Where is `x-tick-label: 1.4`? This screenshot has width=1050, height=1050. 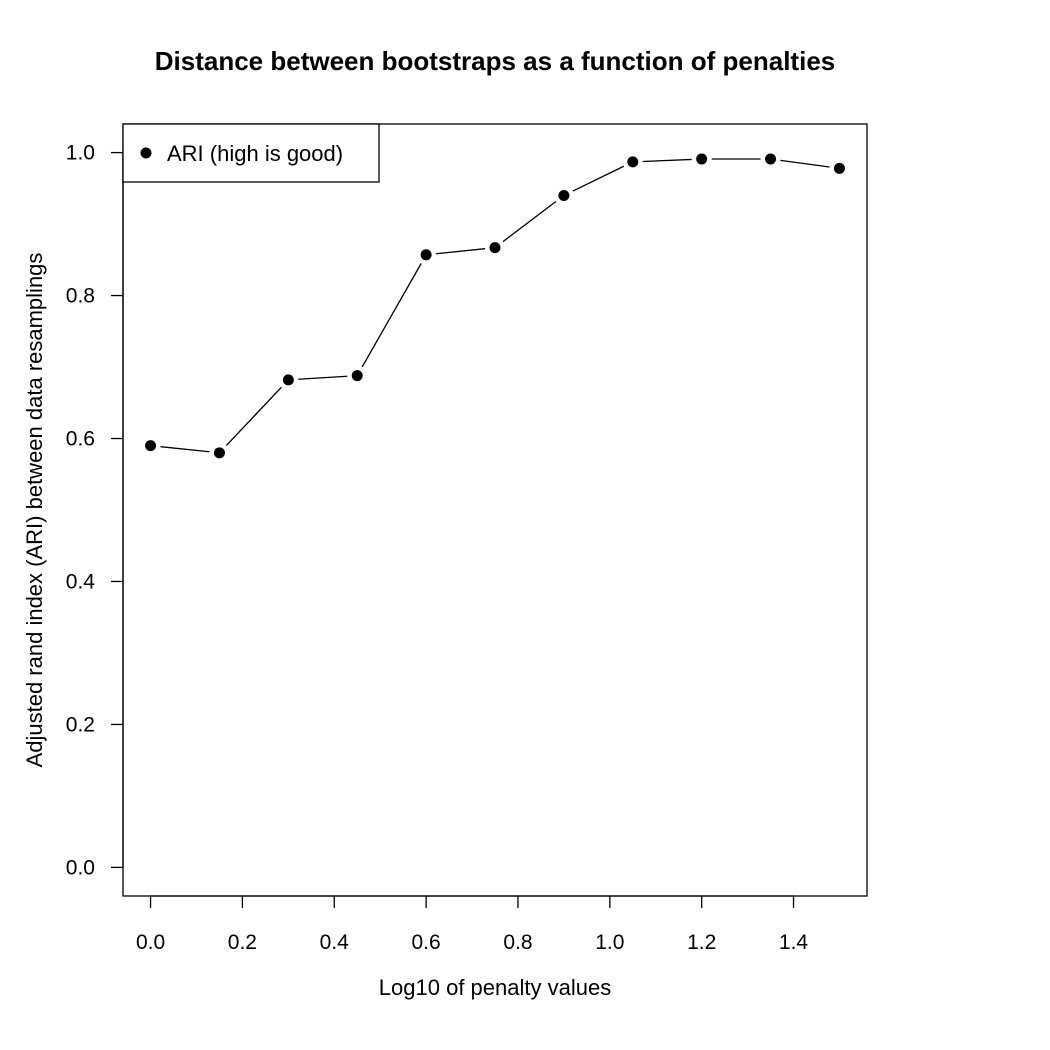
x-tick-label: 1.4 is located at coordinates (794, 942).